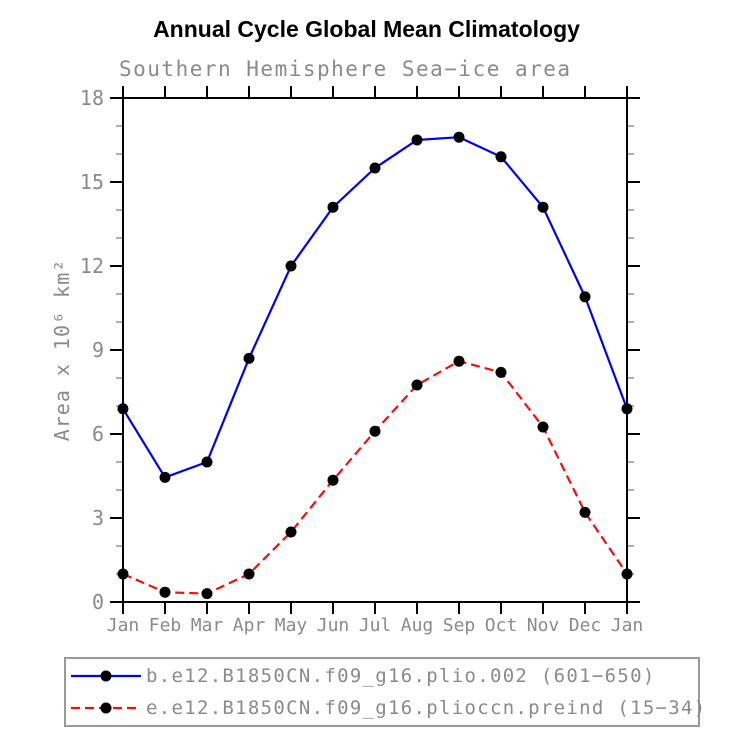 This screenshot has width=733, height=747. What do you see at coordinates (501, 625) in the screenshot?
I see `x-tick-label: Oct` at bounding box center [501, 625].